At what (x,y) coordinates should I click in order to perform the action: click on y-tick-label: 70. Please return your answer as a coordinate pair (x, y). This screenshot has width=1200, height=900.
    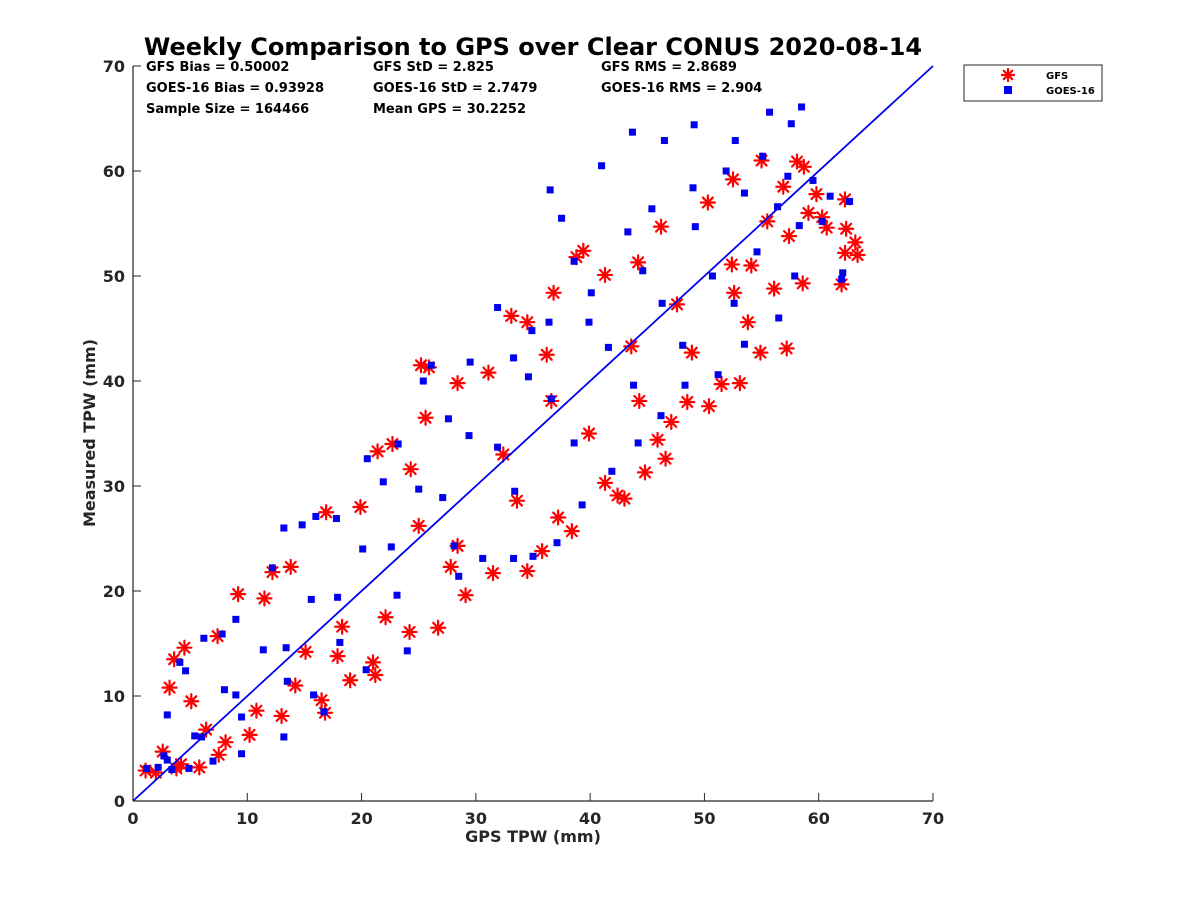
    Looking at the image, I should click on (114, 66).